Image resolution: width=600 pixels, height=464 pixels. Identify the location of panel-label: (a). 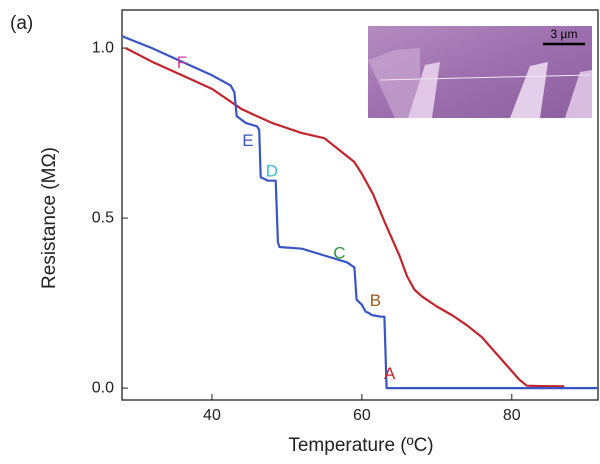
(21, 23).